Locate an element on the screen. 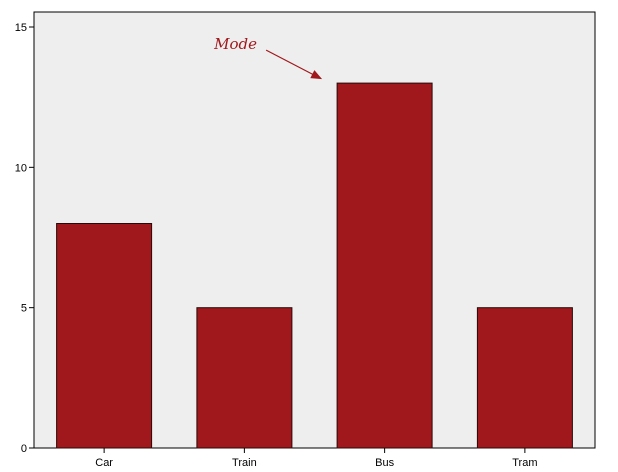 The image size is (618, 472). mode-annotation: Mode is located at coordinates (268, 57).